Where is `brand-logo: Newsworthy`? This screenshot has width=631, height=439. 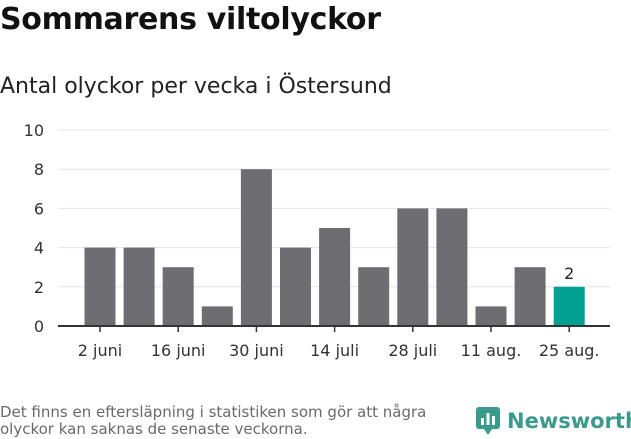 brand-logo: Newsworthy is located at coordinates (553, 421).